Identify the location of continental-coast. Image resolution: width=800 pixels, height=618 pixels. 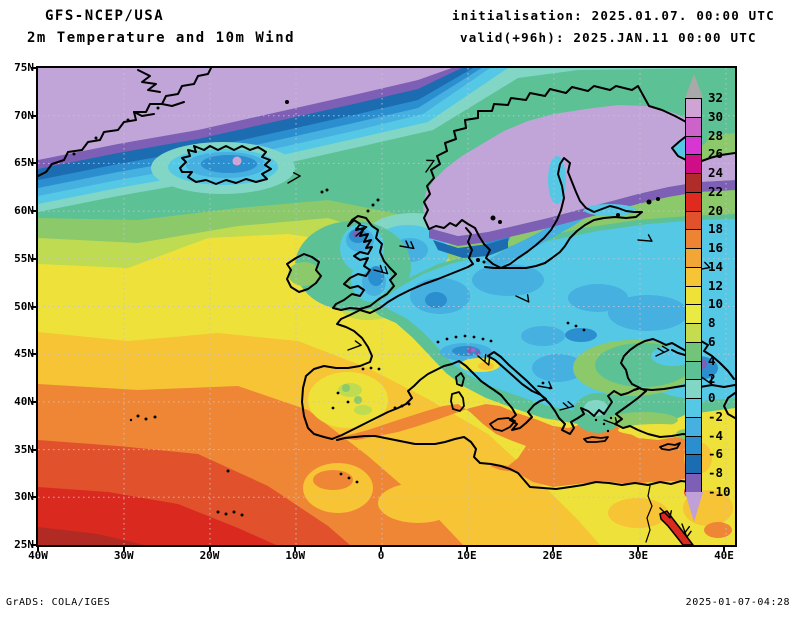
(385, 353).